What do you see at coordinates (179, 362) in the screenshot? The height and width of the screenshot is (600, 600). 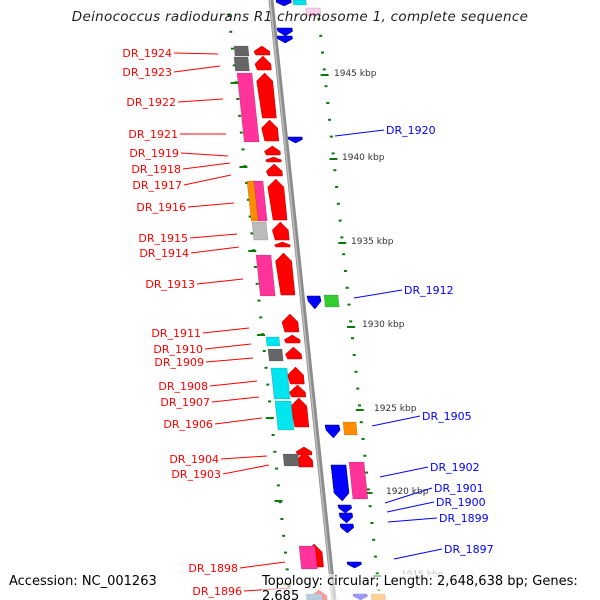 I see `gene-label-dr-1909: DR_1909` at bounding box center [179, 362].